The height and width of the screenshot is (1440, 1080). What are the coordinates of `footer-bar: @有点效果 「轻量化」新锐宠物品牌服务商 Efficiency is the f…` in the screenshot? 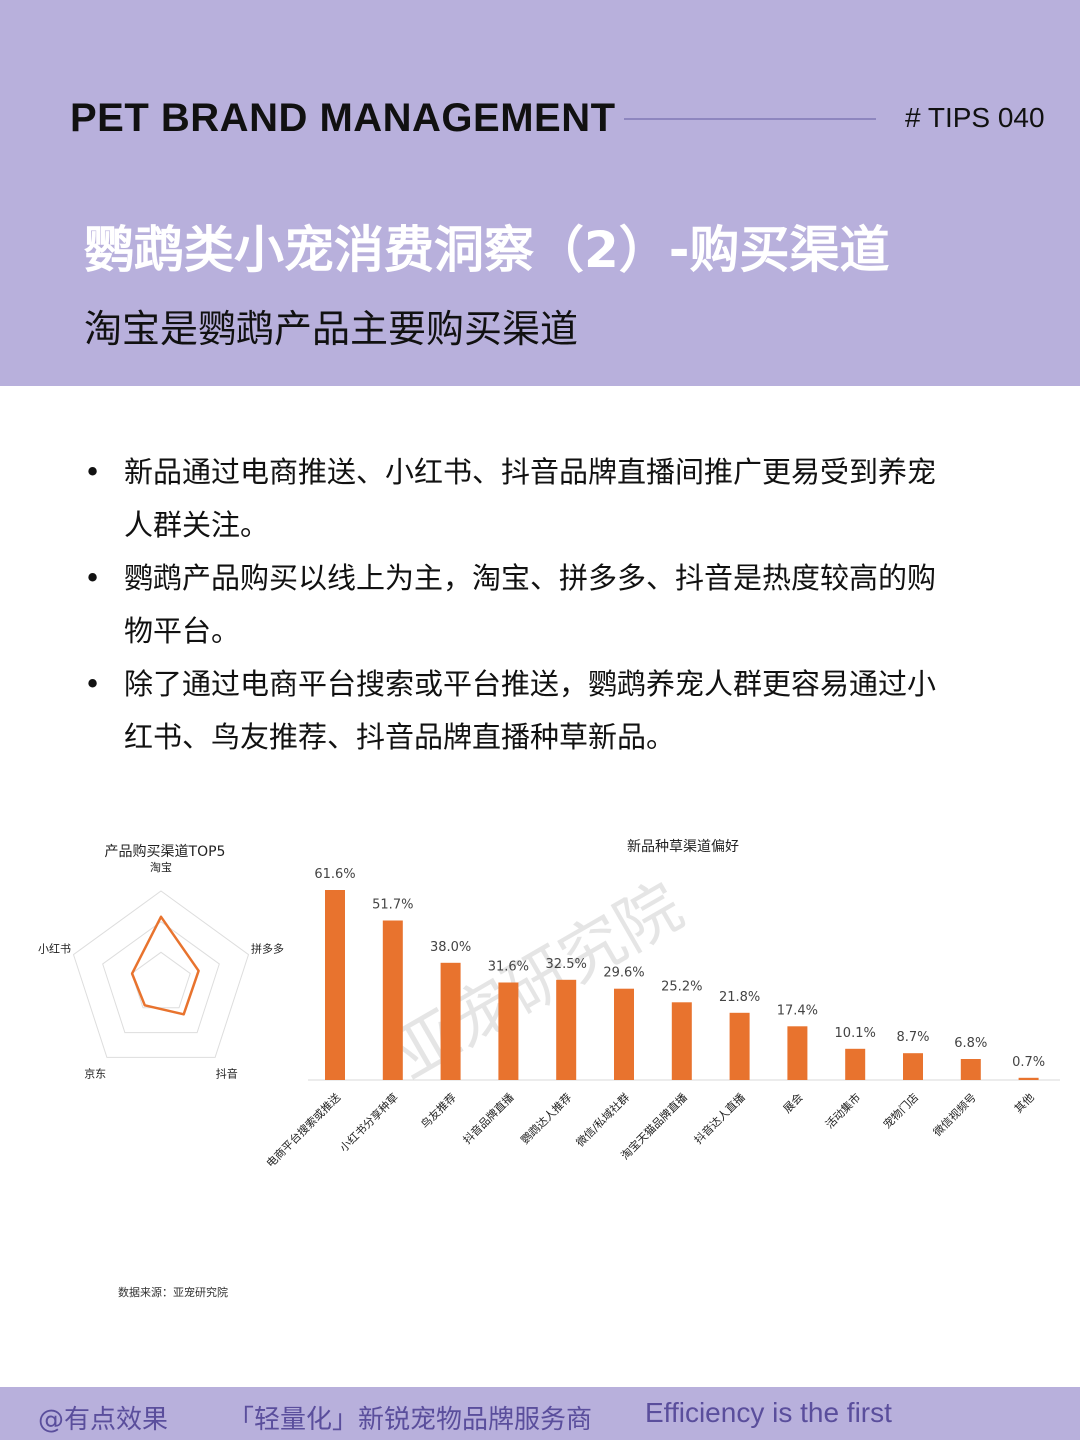 It's located at (540, 1413).